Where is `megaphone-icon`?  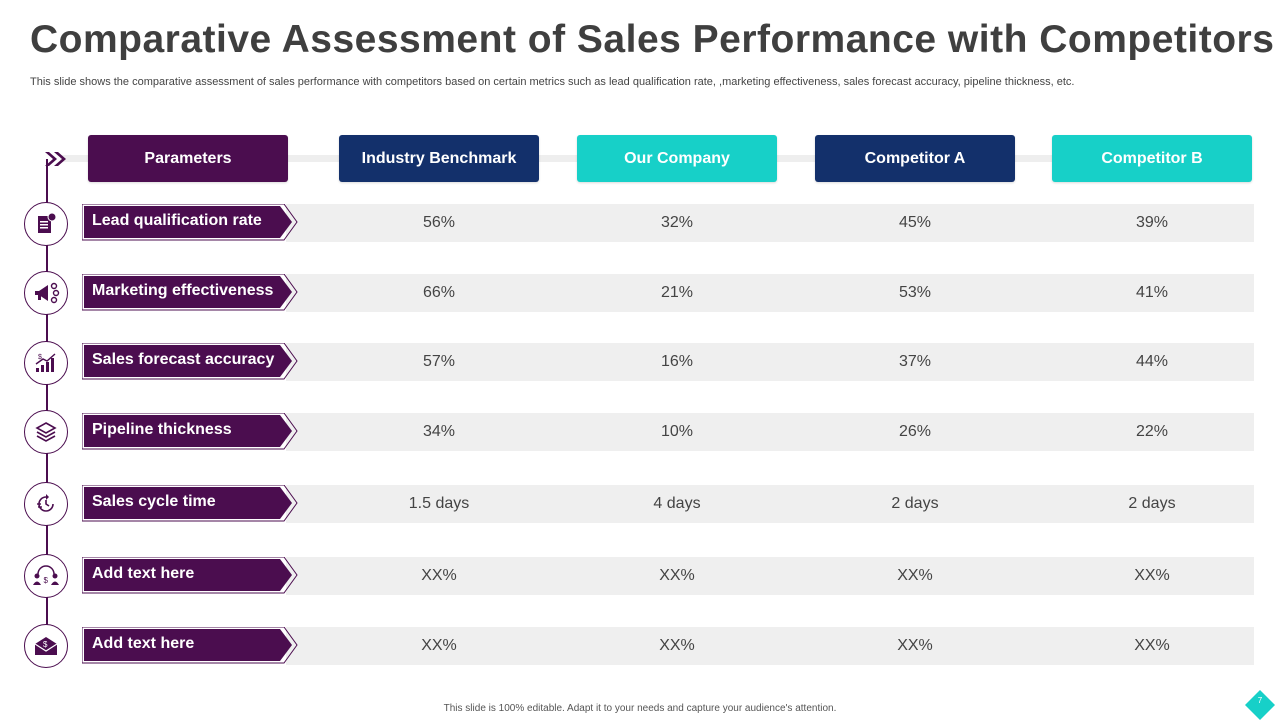 megaphone-icon is located at coordinates (46, 293).